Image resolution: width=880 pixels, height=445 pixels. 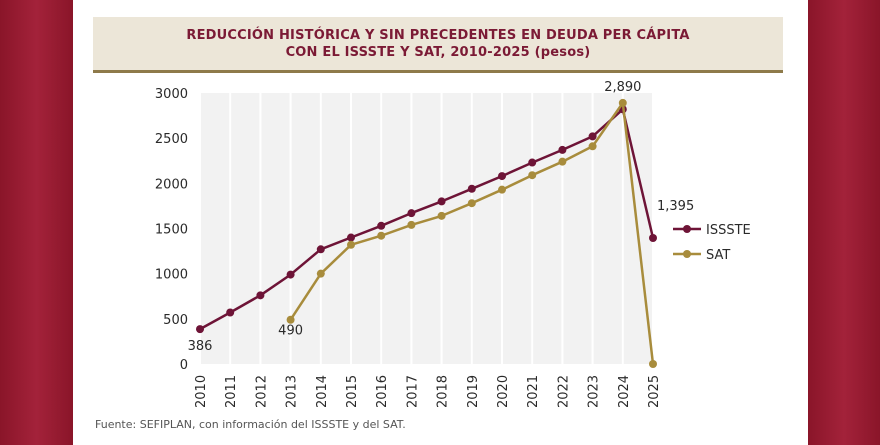 I want to click on x-tick-label-2015: 2015, so click(x=352, y=391).